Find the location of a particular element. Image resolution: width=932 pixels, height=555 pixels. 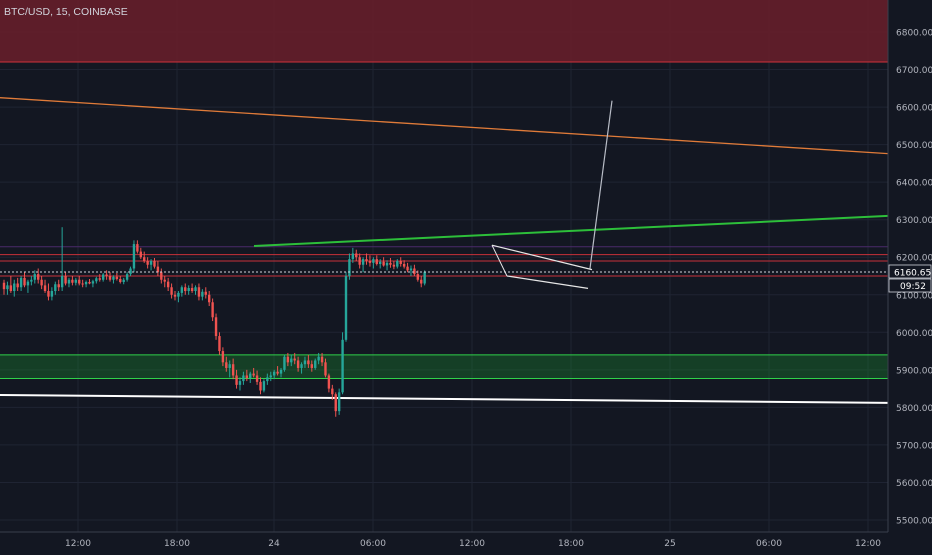

gray-trendline is located at coordinates (601, 184).